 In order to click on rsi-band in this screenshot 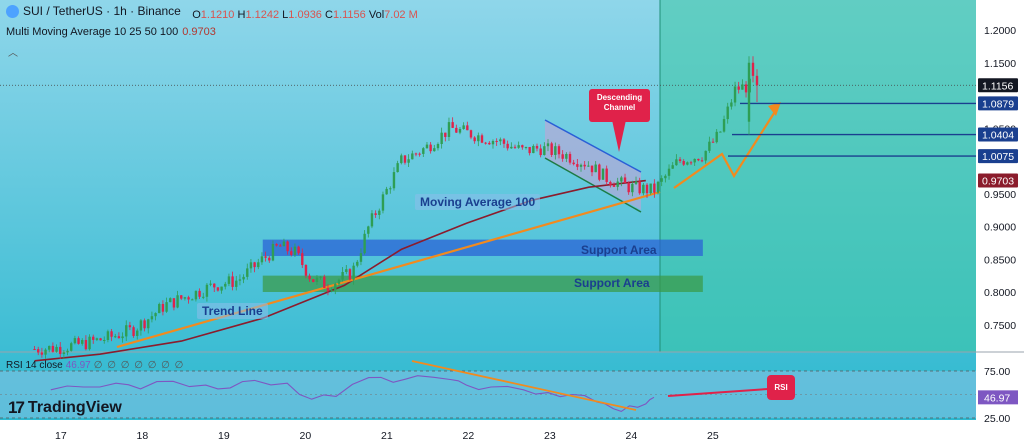, I will do `click(488, 394)`.